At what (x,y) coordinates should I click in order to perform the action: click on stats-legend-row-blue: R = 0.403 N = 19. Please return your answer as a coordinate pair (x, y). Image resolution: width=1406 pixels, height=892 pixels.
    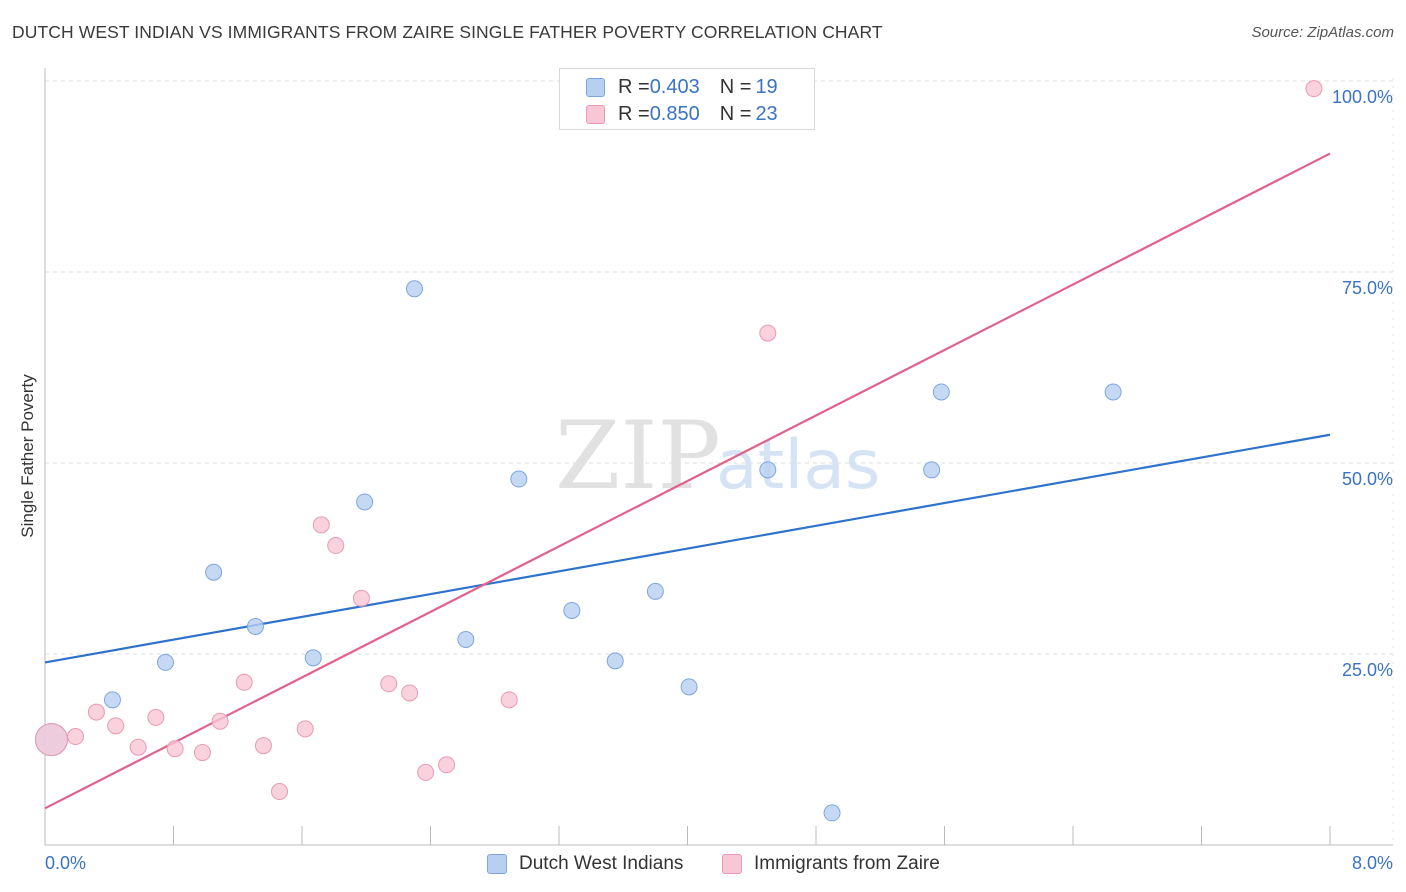
    Looking at the image, I should click on (682, 87).